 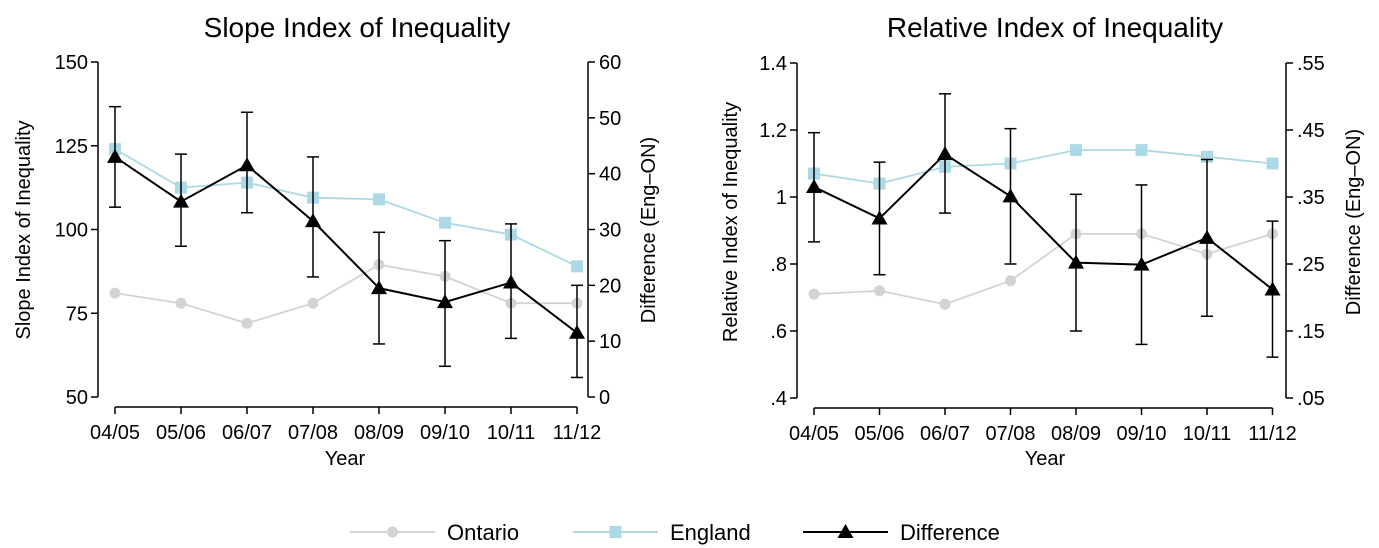 I want to click on rii-x-tick-label: 08/09, so click(x=1076, y=434).